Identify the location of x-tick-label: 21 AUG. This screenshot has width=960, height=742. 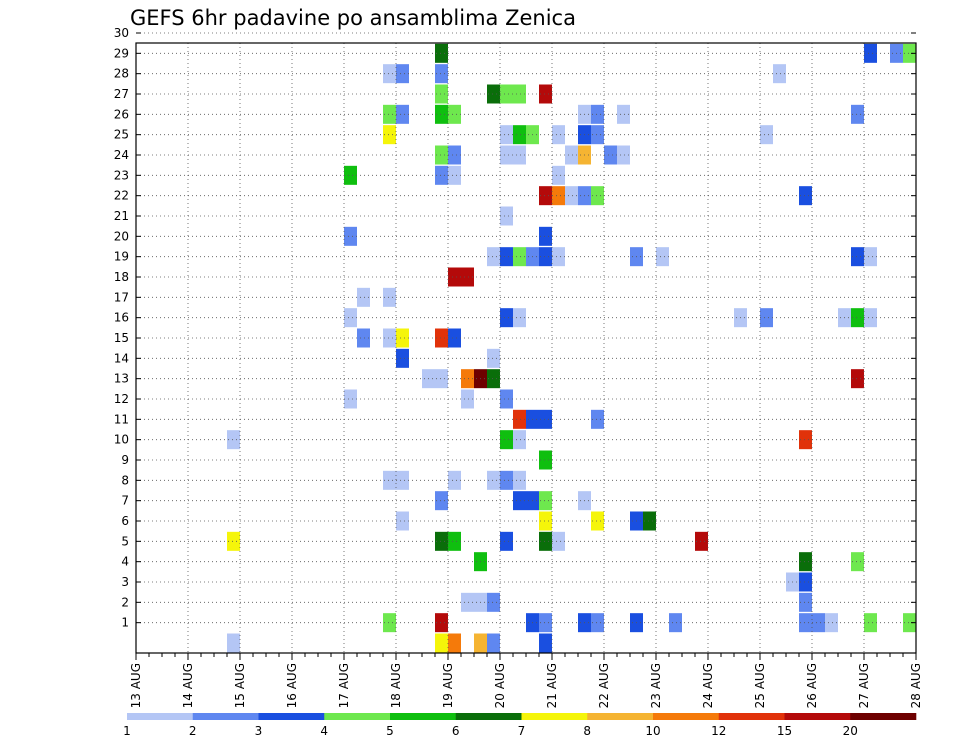
(552, 685).